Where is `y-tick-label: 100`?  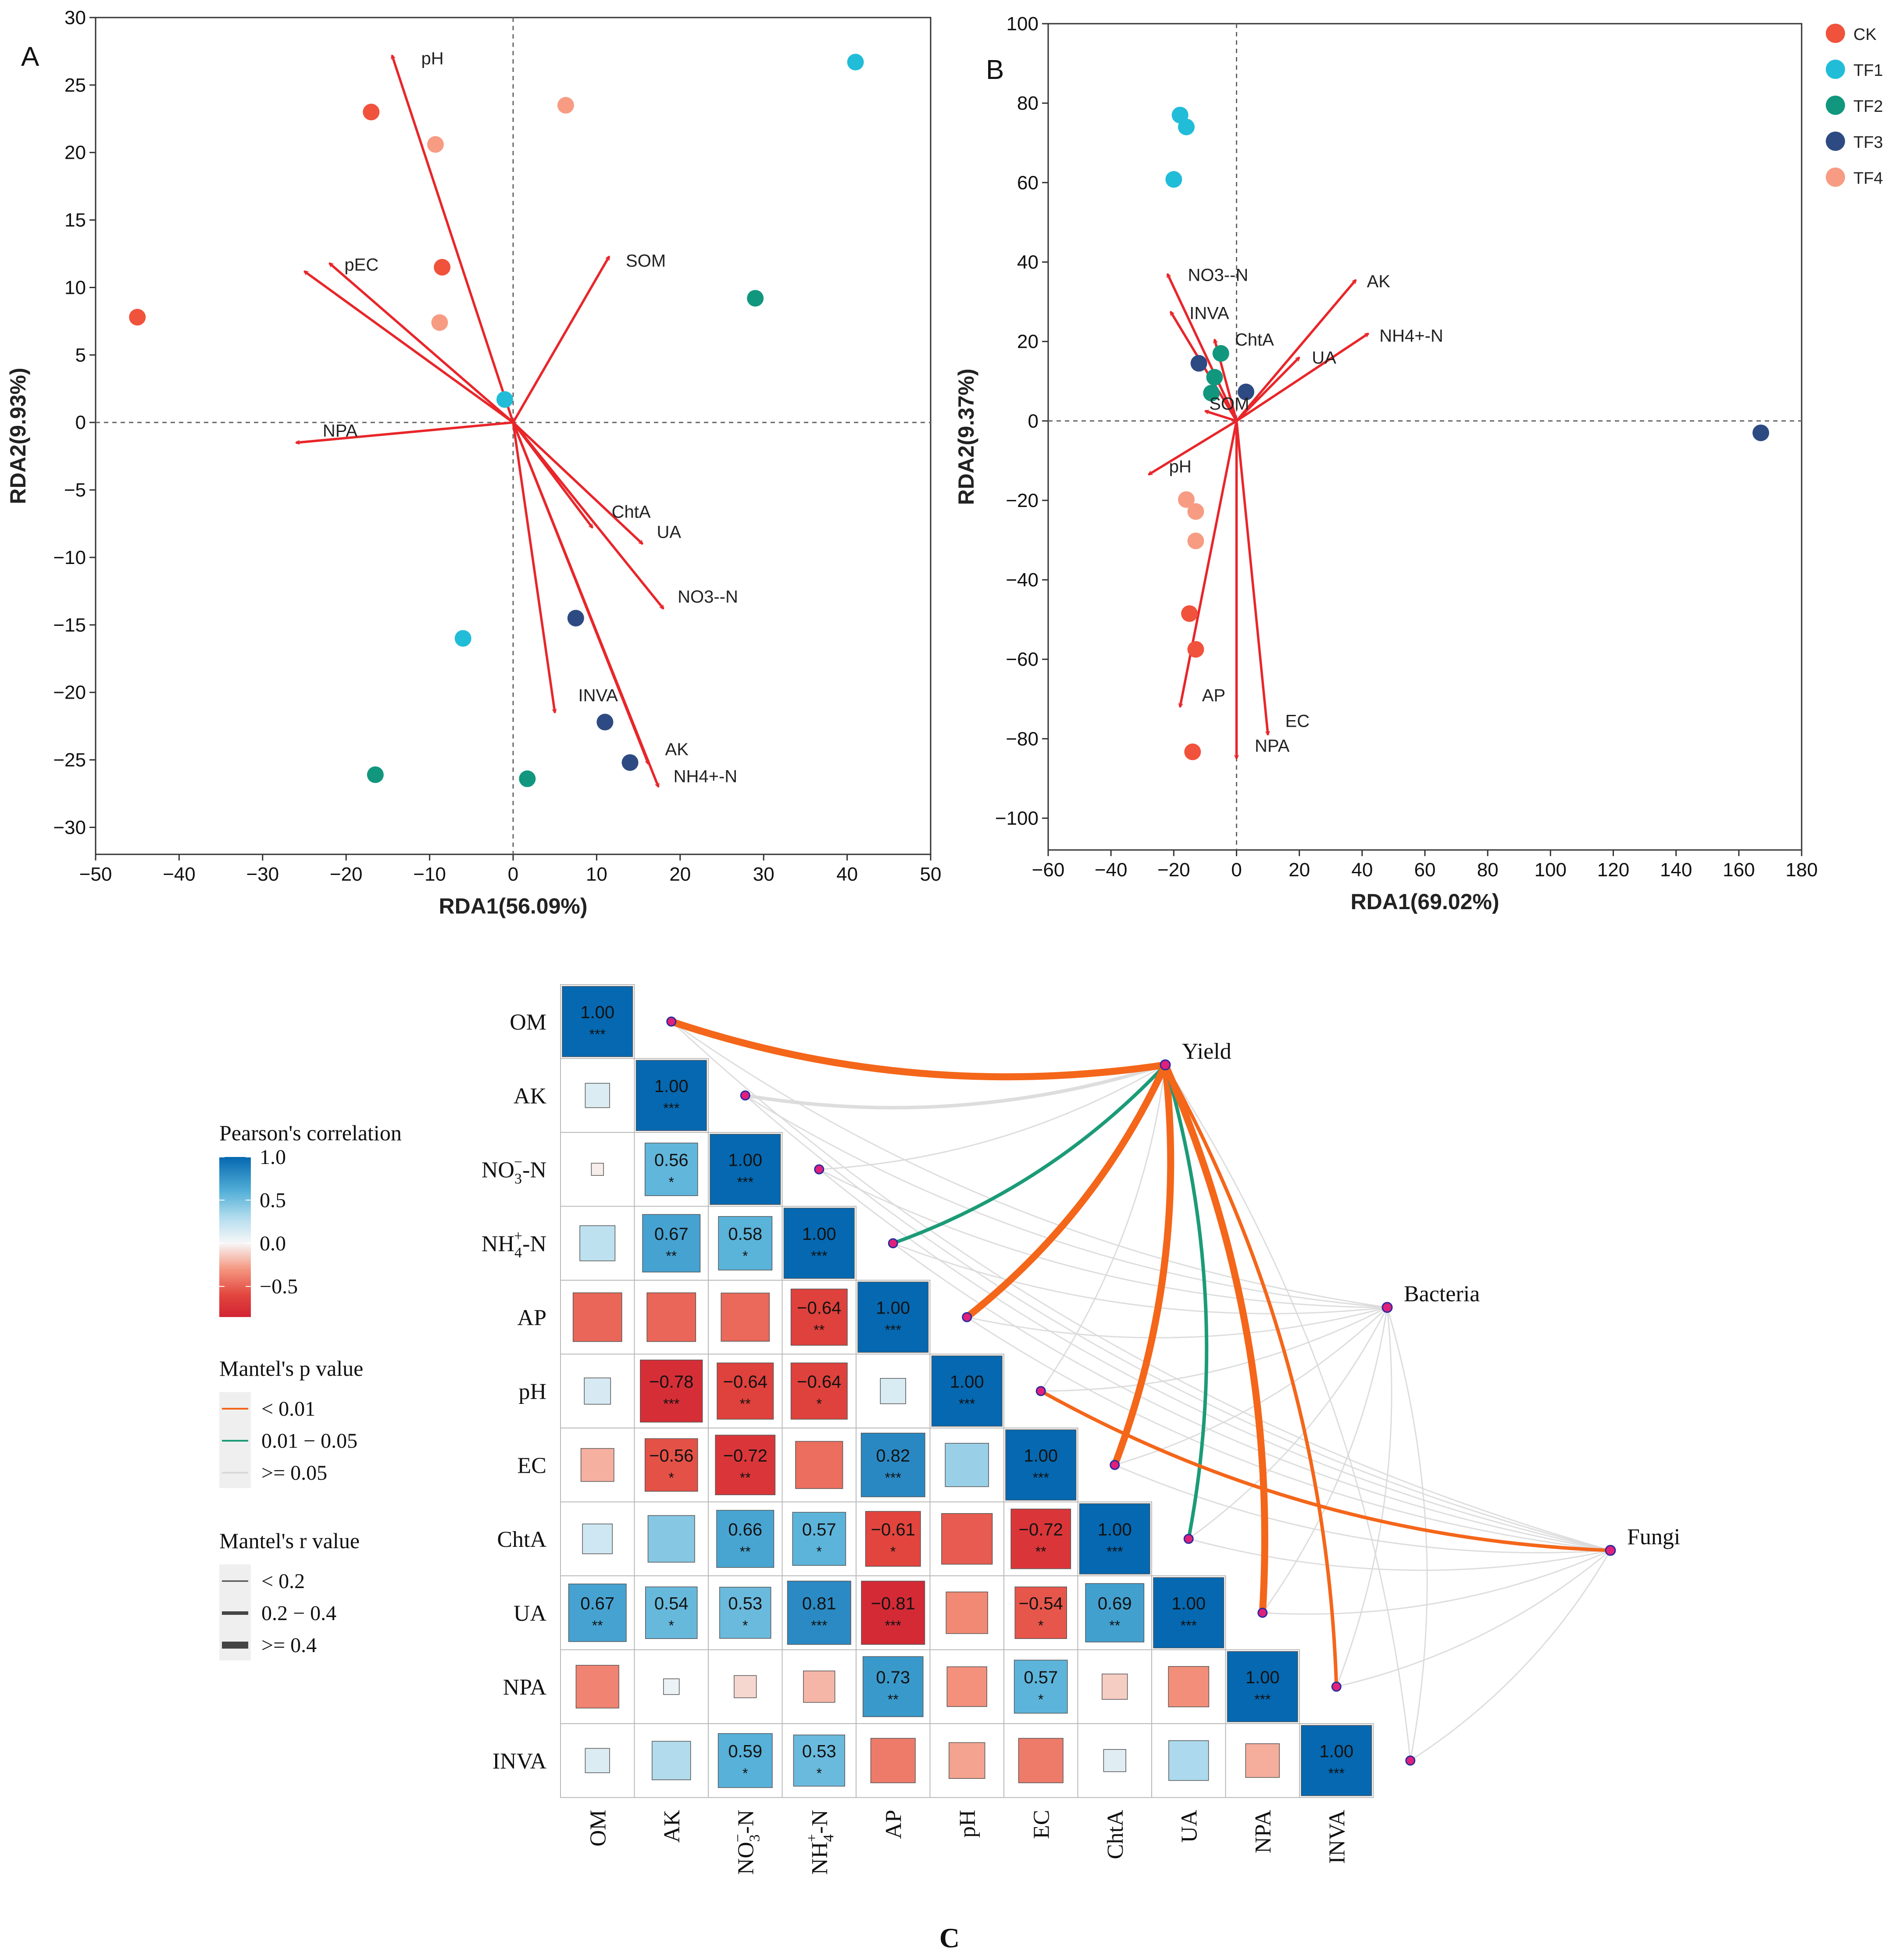
y-tick-label: 100 is located at coordinates (1023, 24).